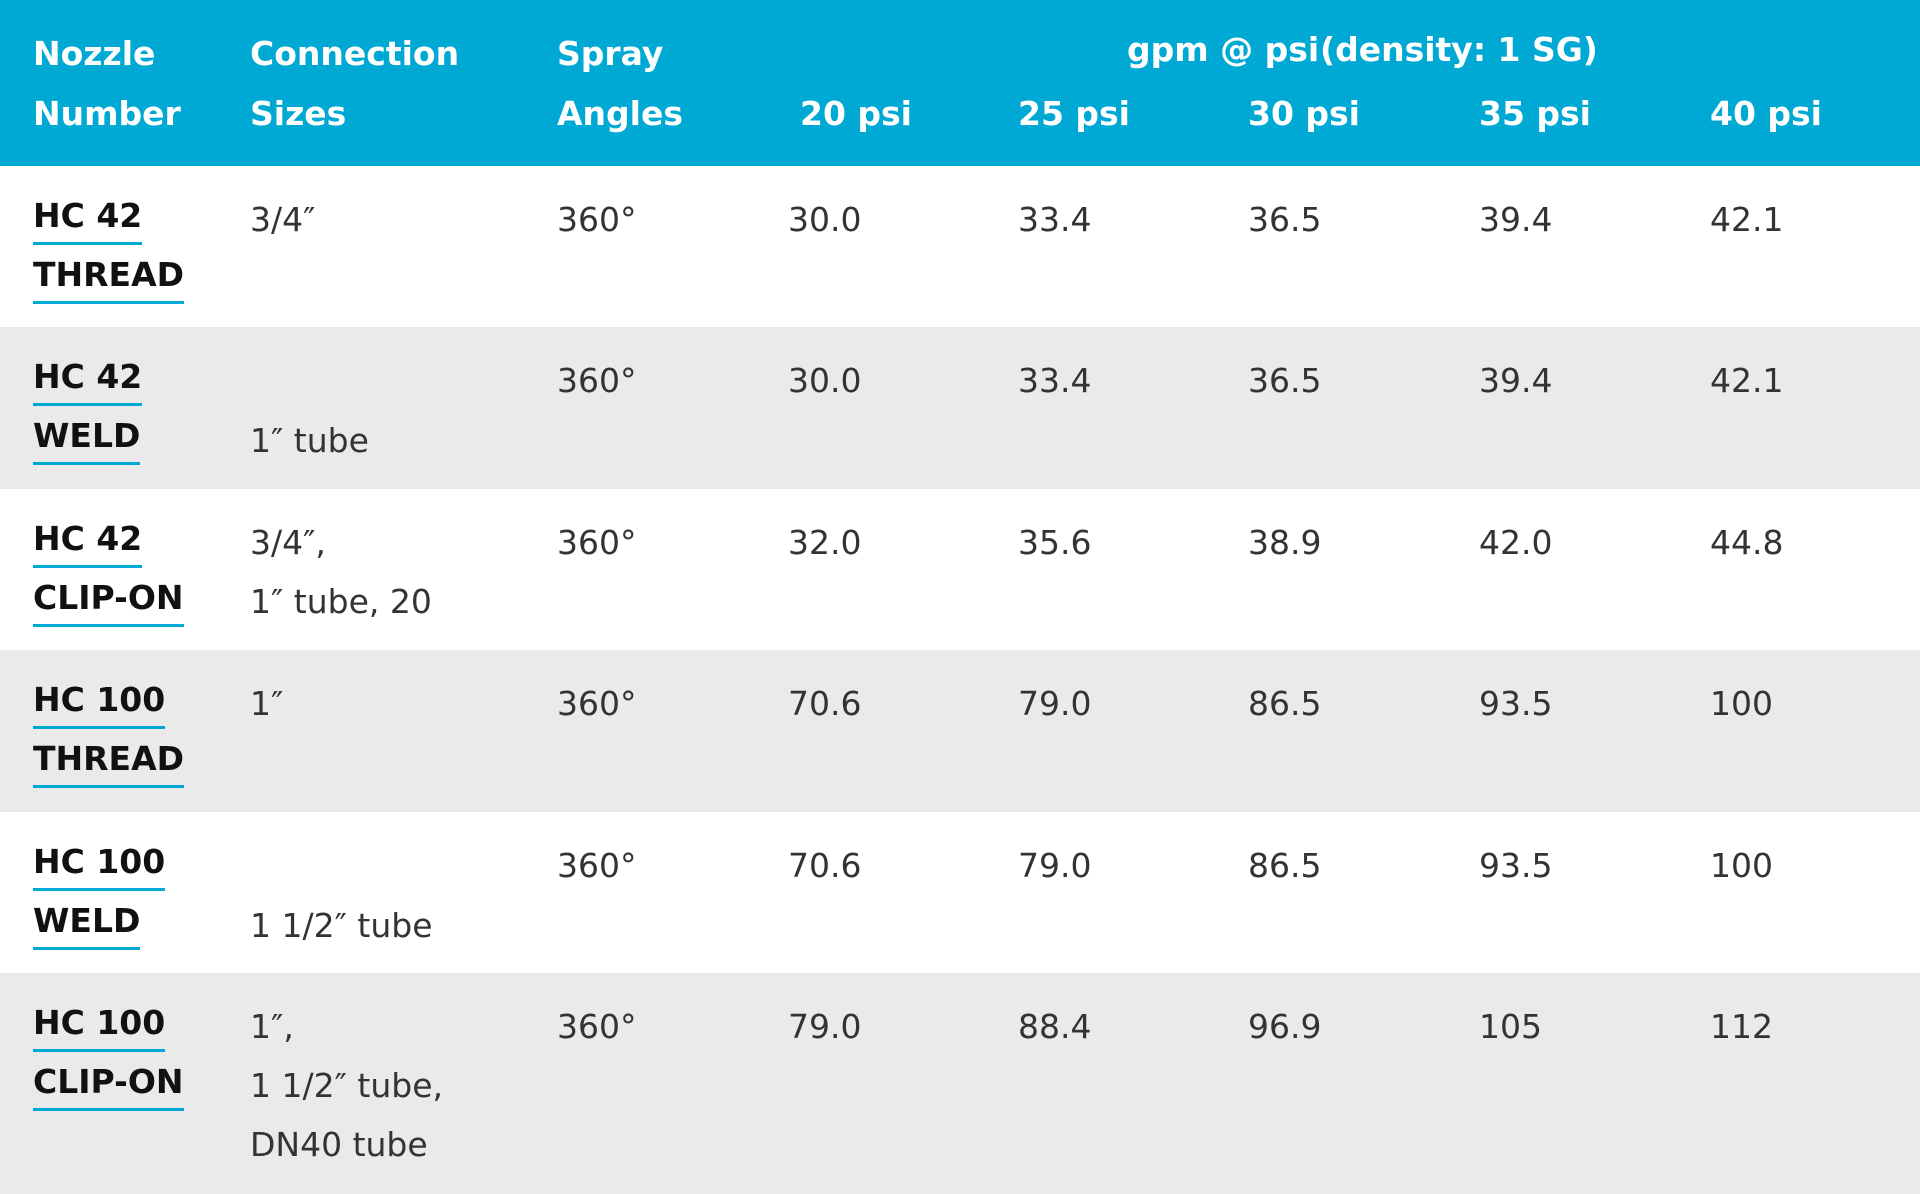 The height and width of the screenshot is (1194, 1920). What do you see at coordinates (1304, 113) in the screenshot?
I see `header-psi-30: 30 psi` at bounding box center [1304, 113].